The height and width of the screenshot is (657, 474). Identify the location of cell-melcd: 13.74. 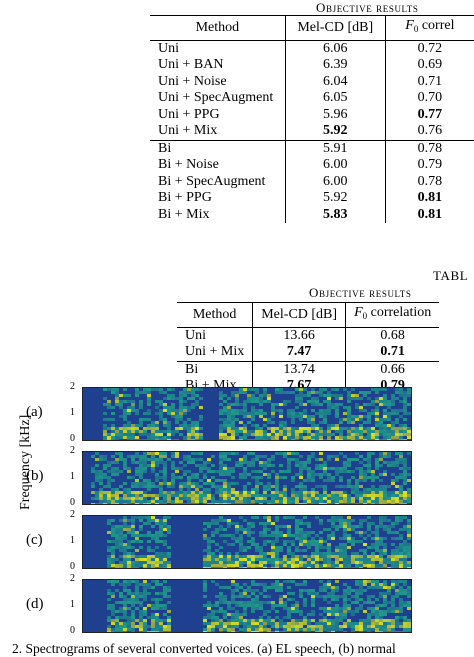
(299, 369).